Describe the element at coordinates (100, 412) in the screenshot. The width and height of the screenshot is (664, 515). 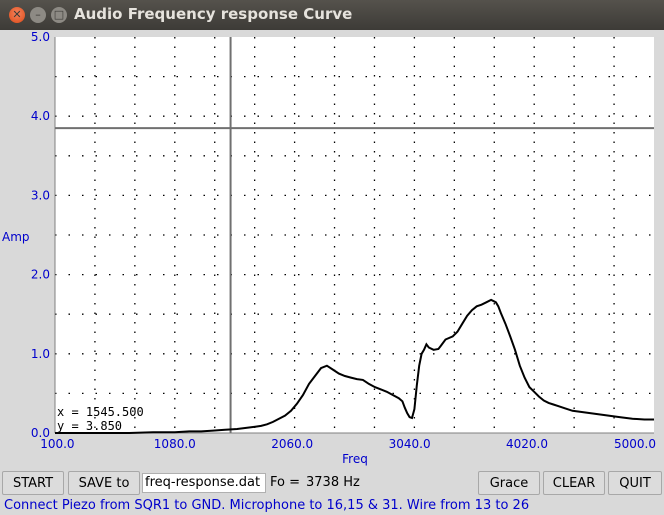
I see `cursor-x-readout: x = 1545.500` at that location.